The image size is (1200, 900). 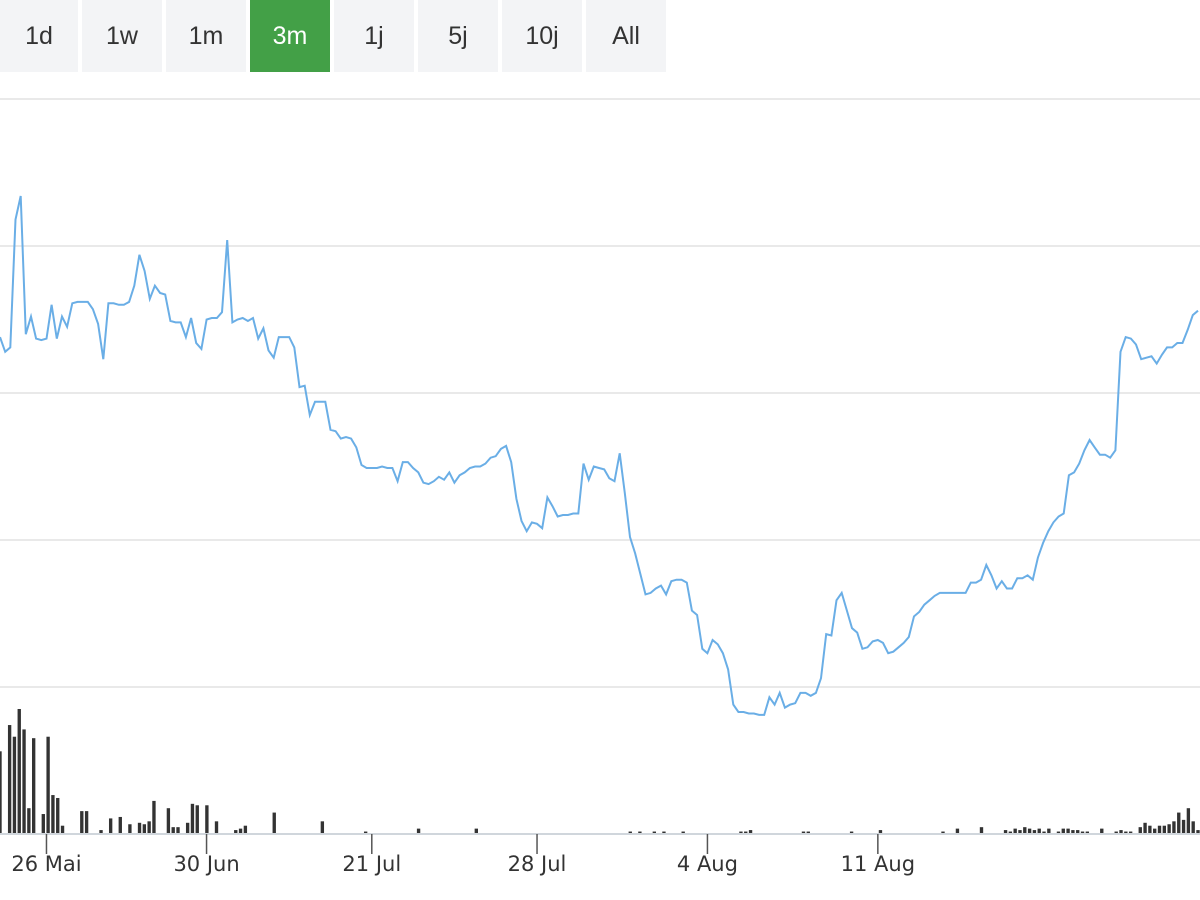 What do you see at coordinates (122, 36) in the screenshot?
I see `range-button-1w: 1w` at bounding box center [122, 36].